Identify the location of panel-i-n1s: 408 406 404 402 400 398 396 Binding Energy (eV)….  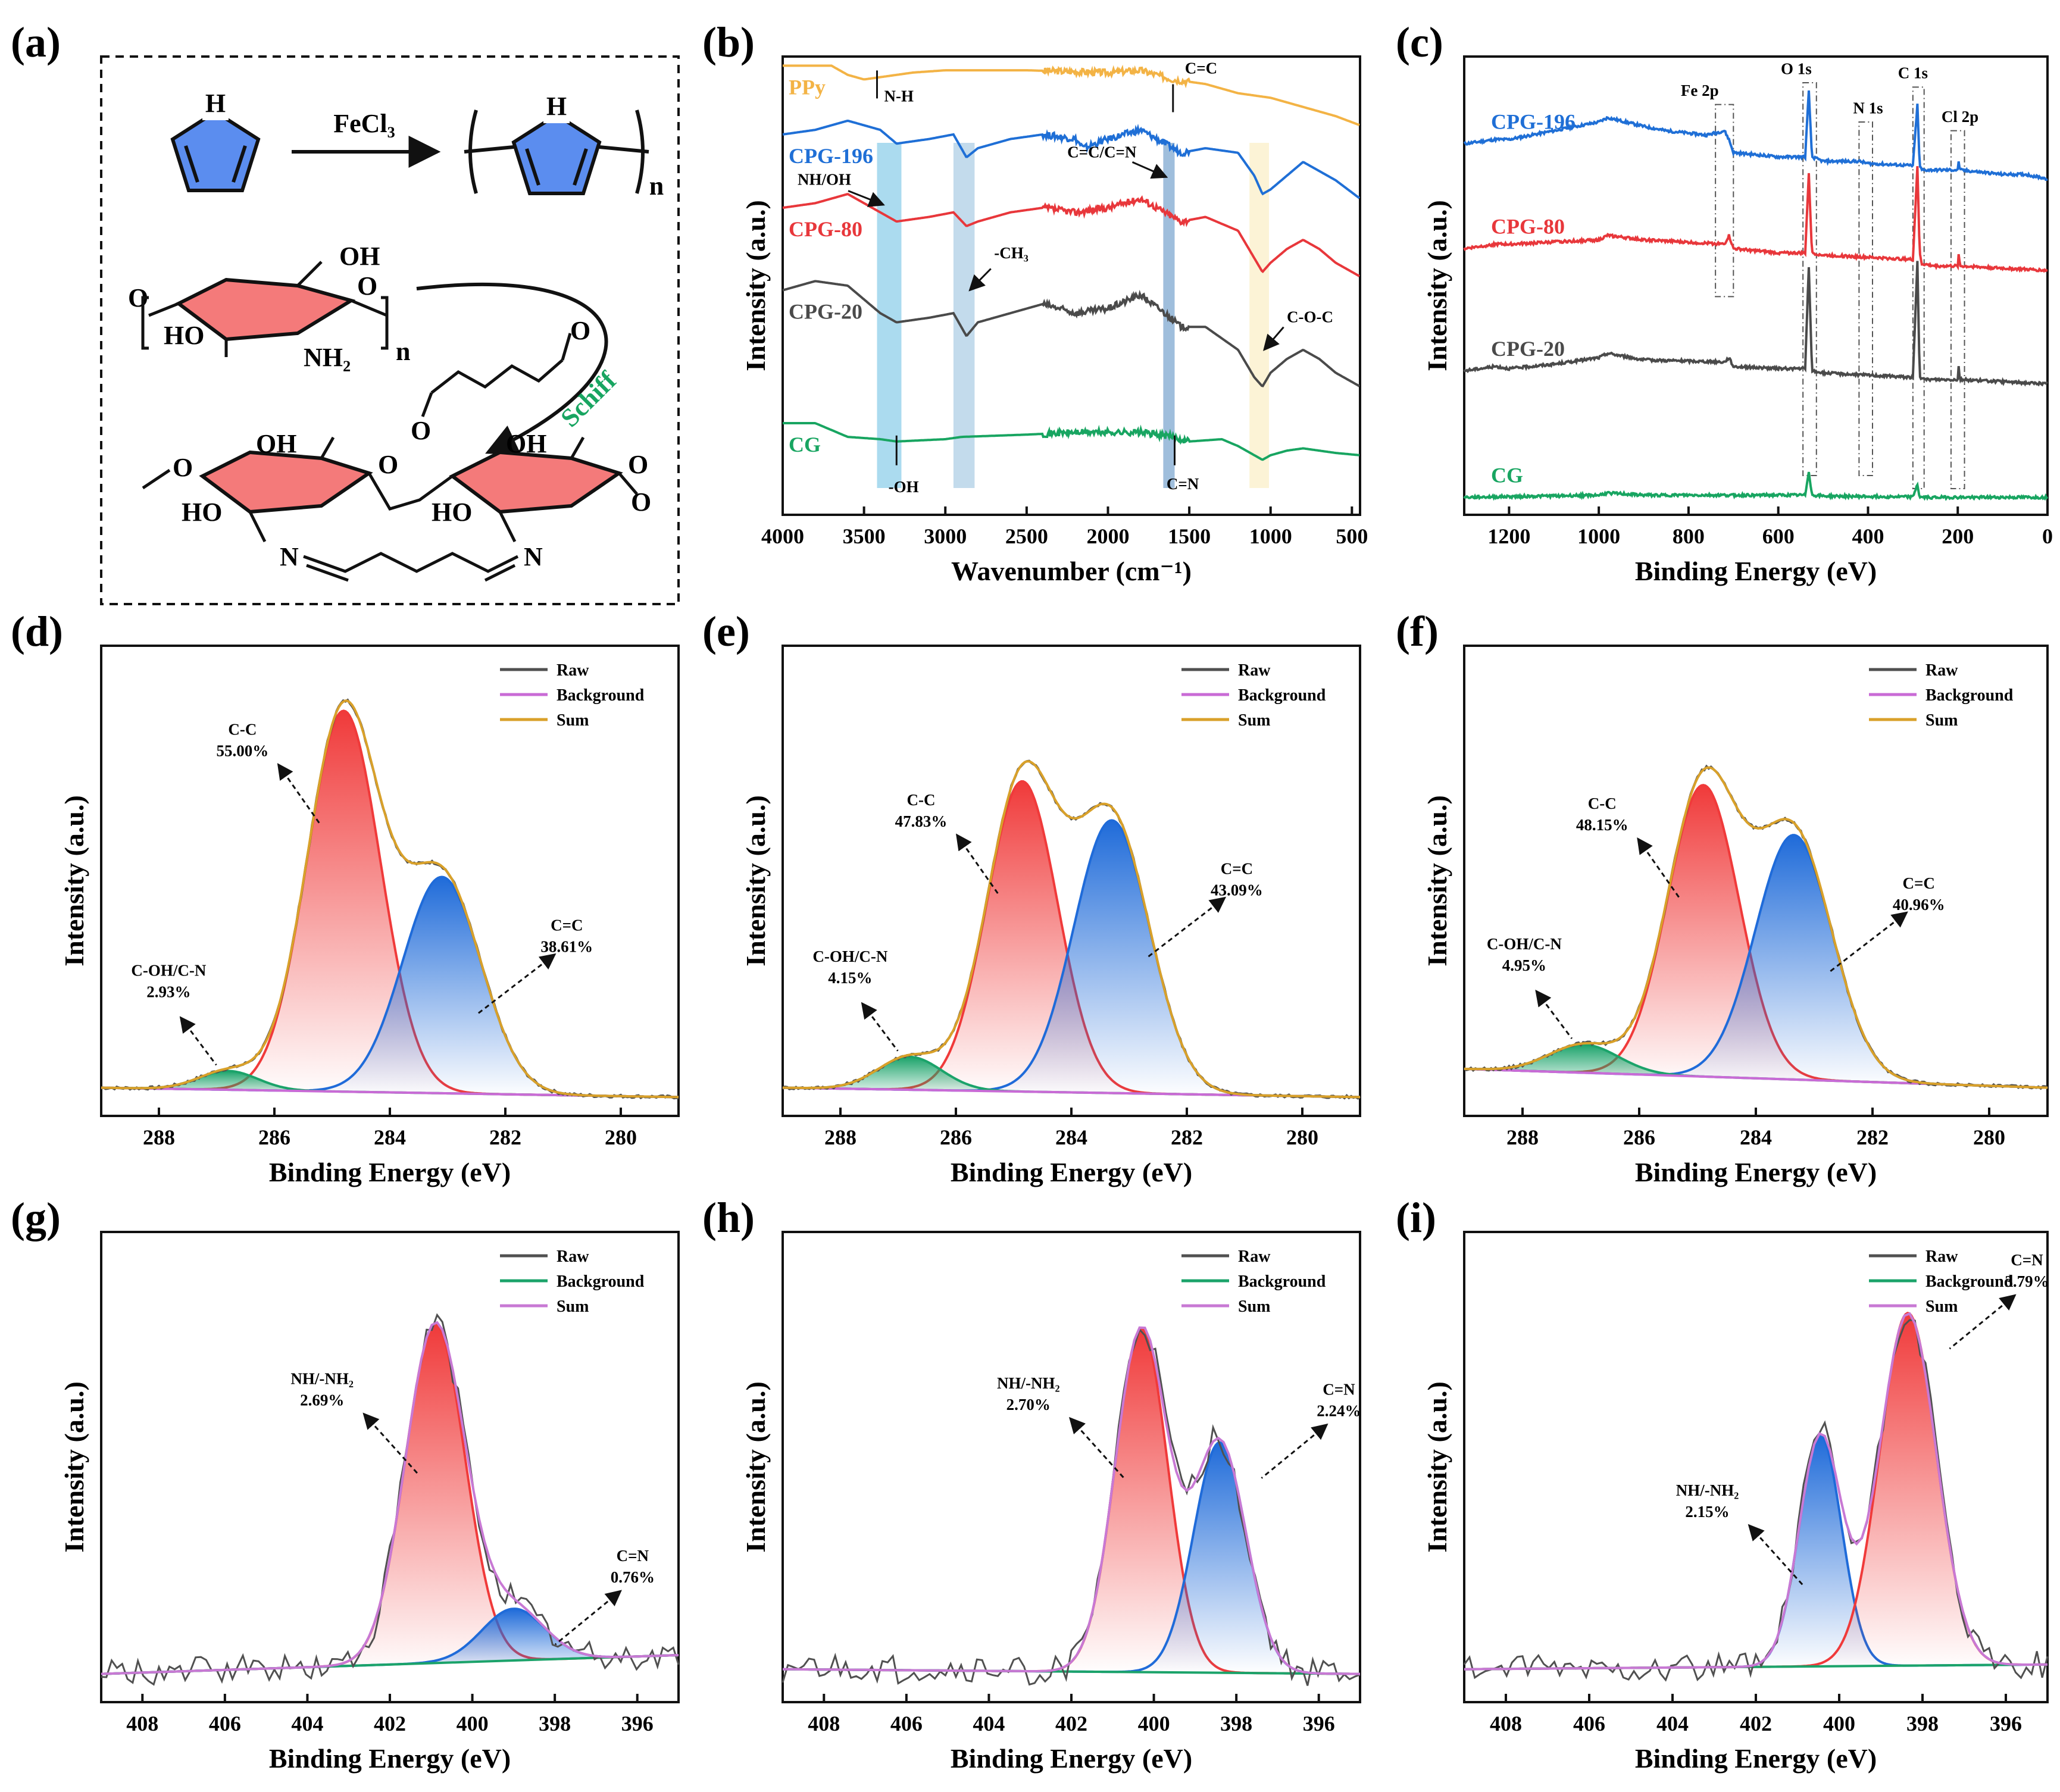
(1735, 1502).